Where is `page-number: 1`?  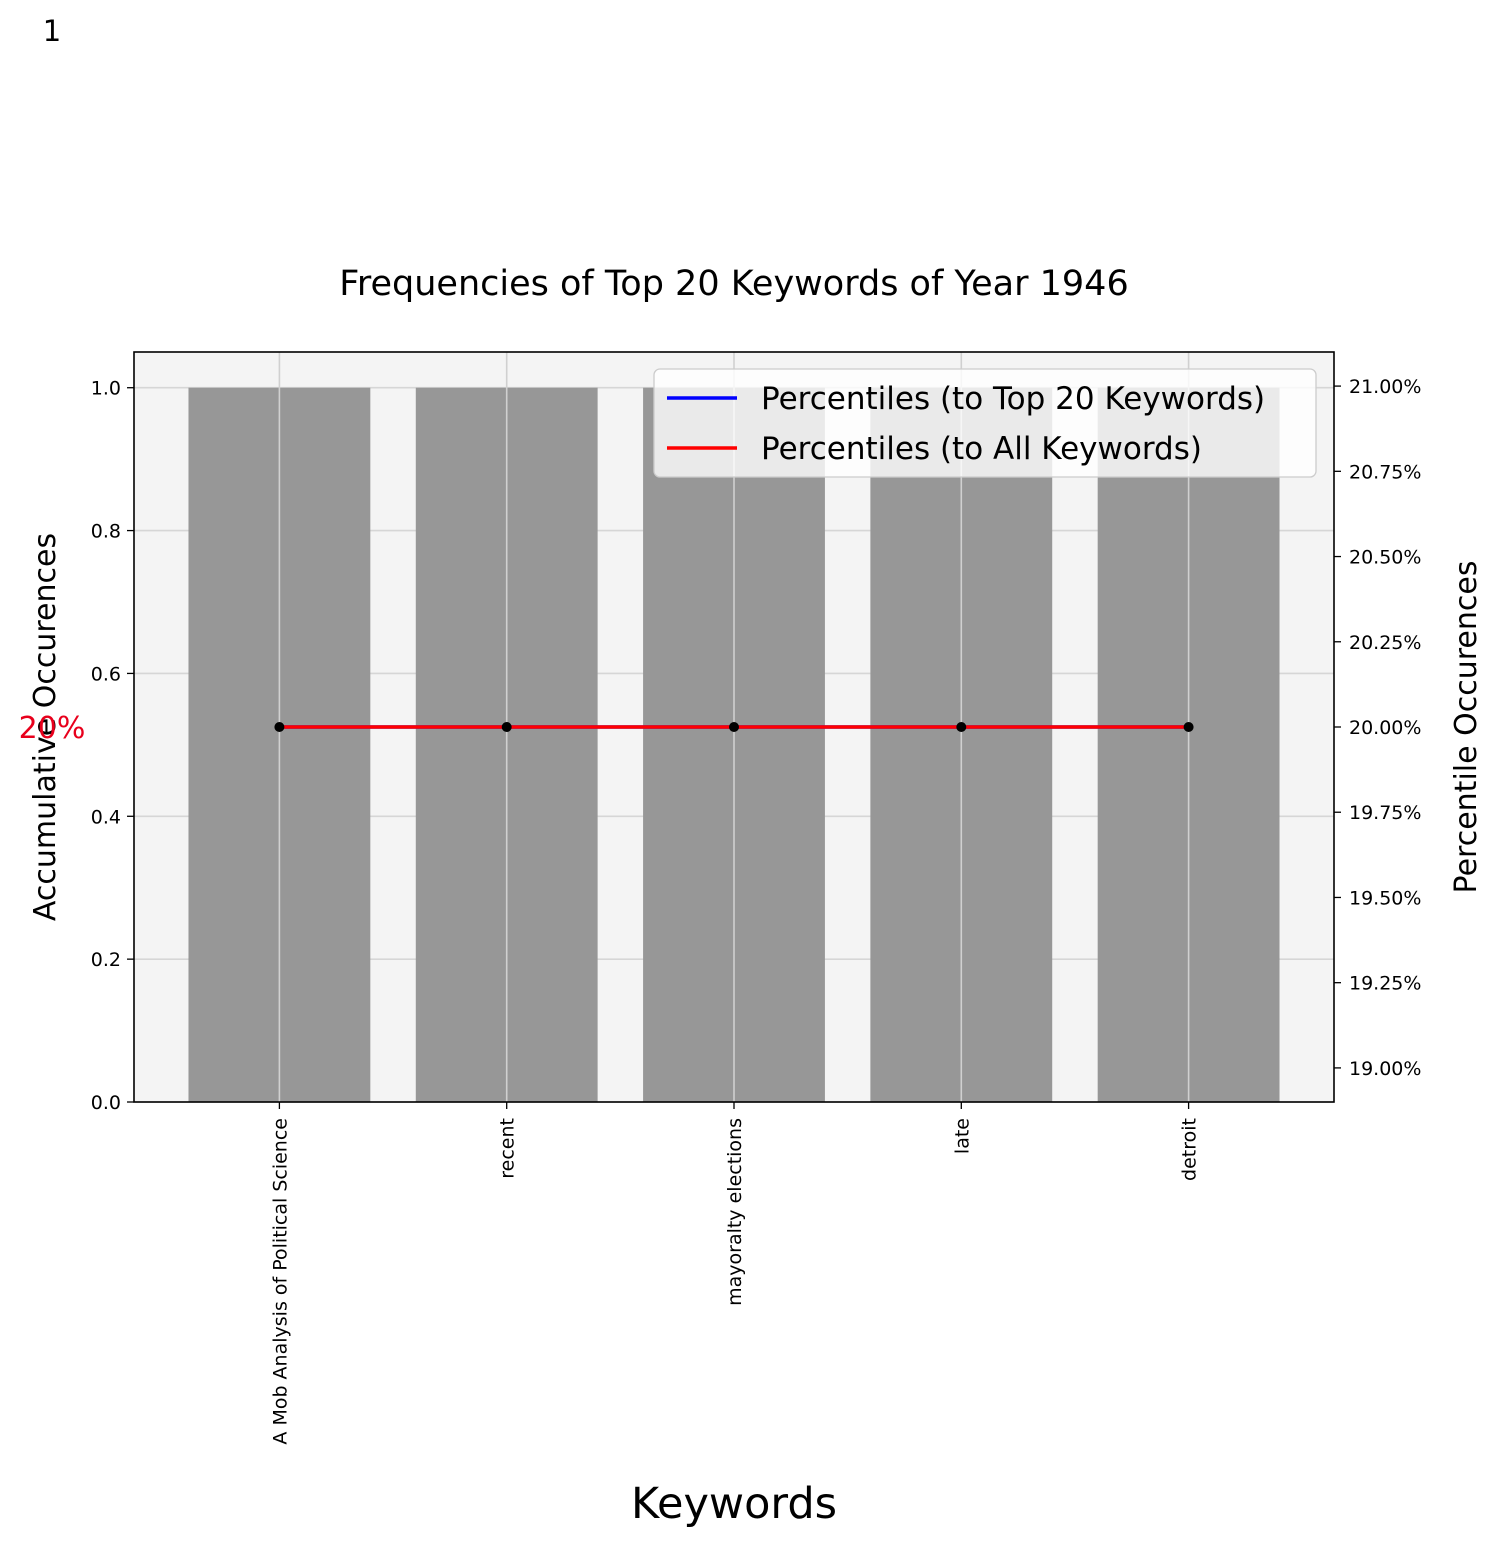 page-number: 1 is located at coordinates (52, 31).